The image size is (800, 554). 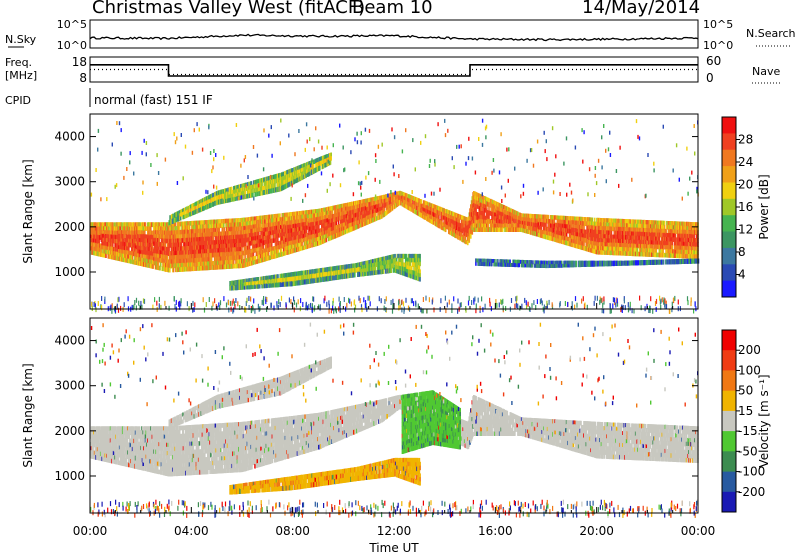 What do you see at coordinates (79, 62) in the screenshot?
I see `freq-tick-top: 18` at bounding box center [79, 62].